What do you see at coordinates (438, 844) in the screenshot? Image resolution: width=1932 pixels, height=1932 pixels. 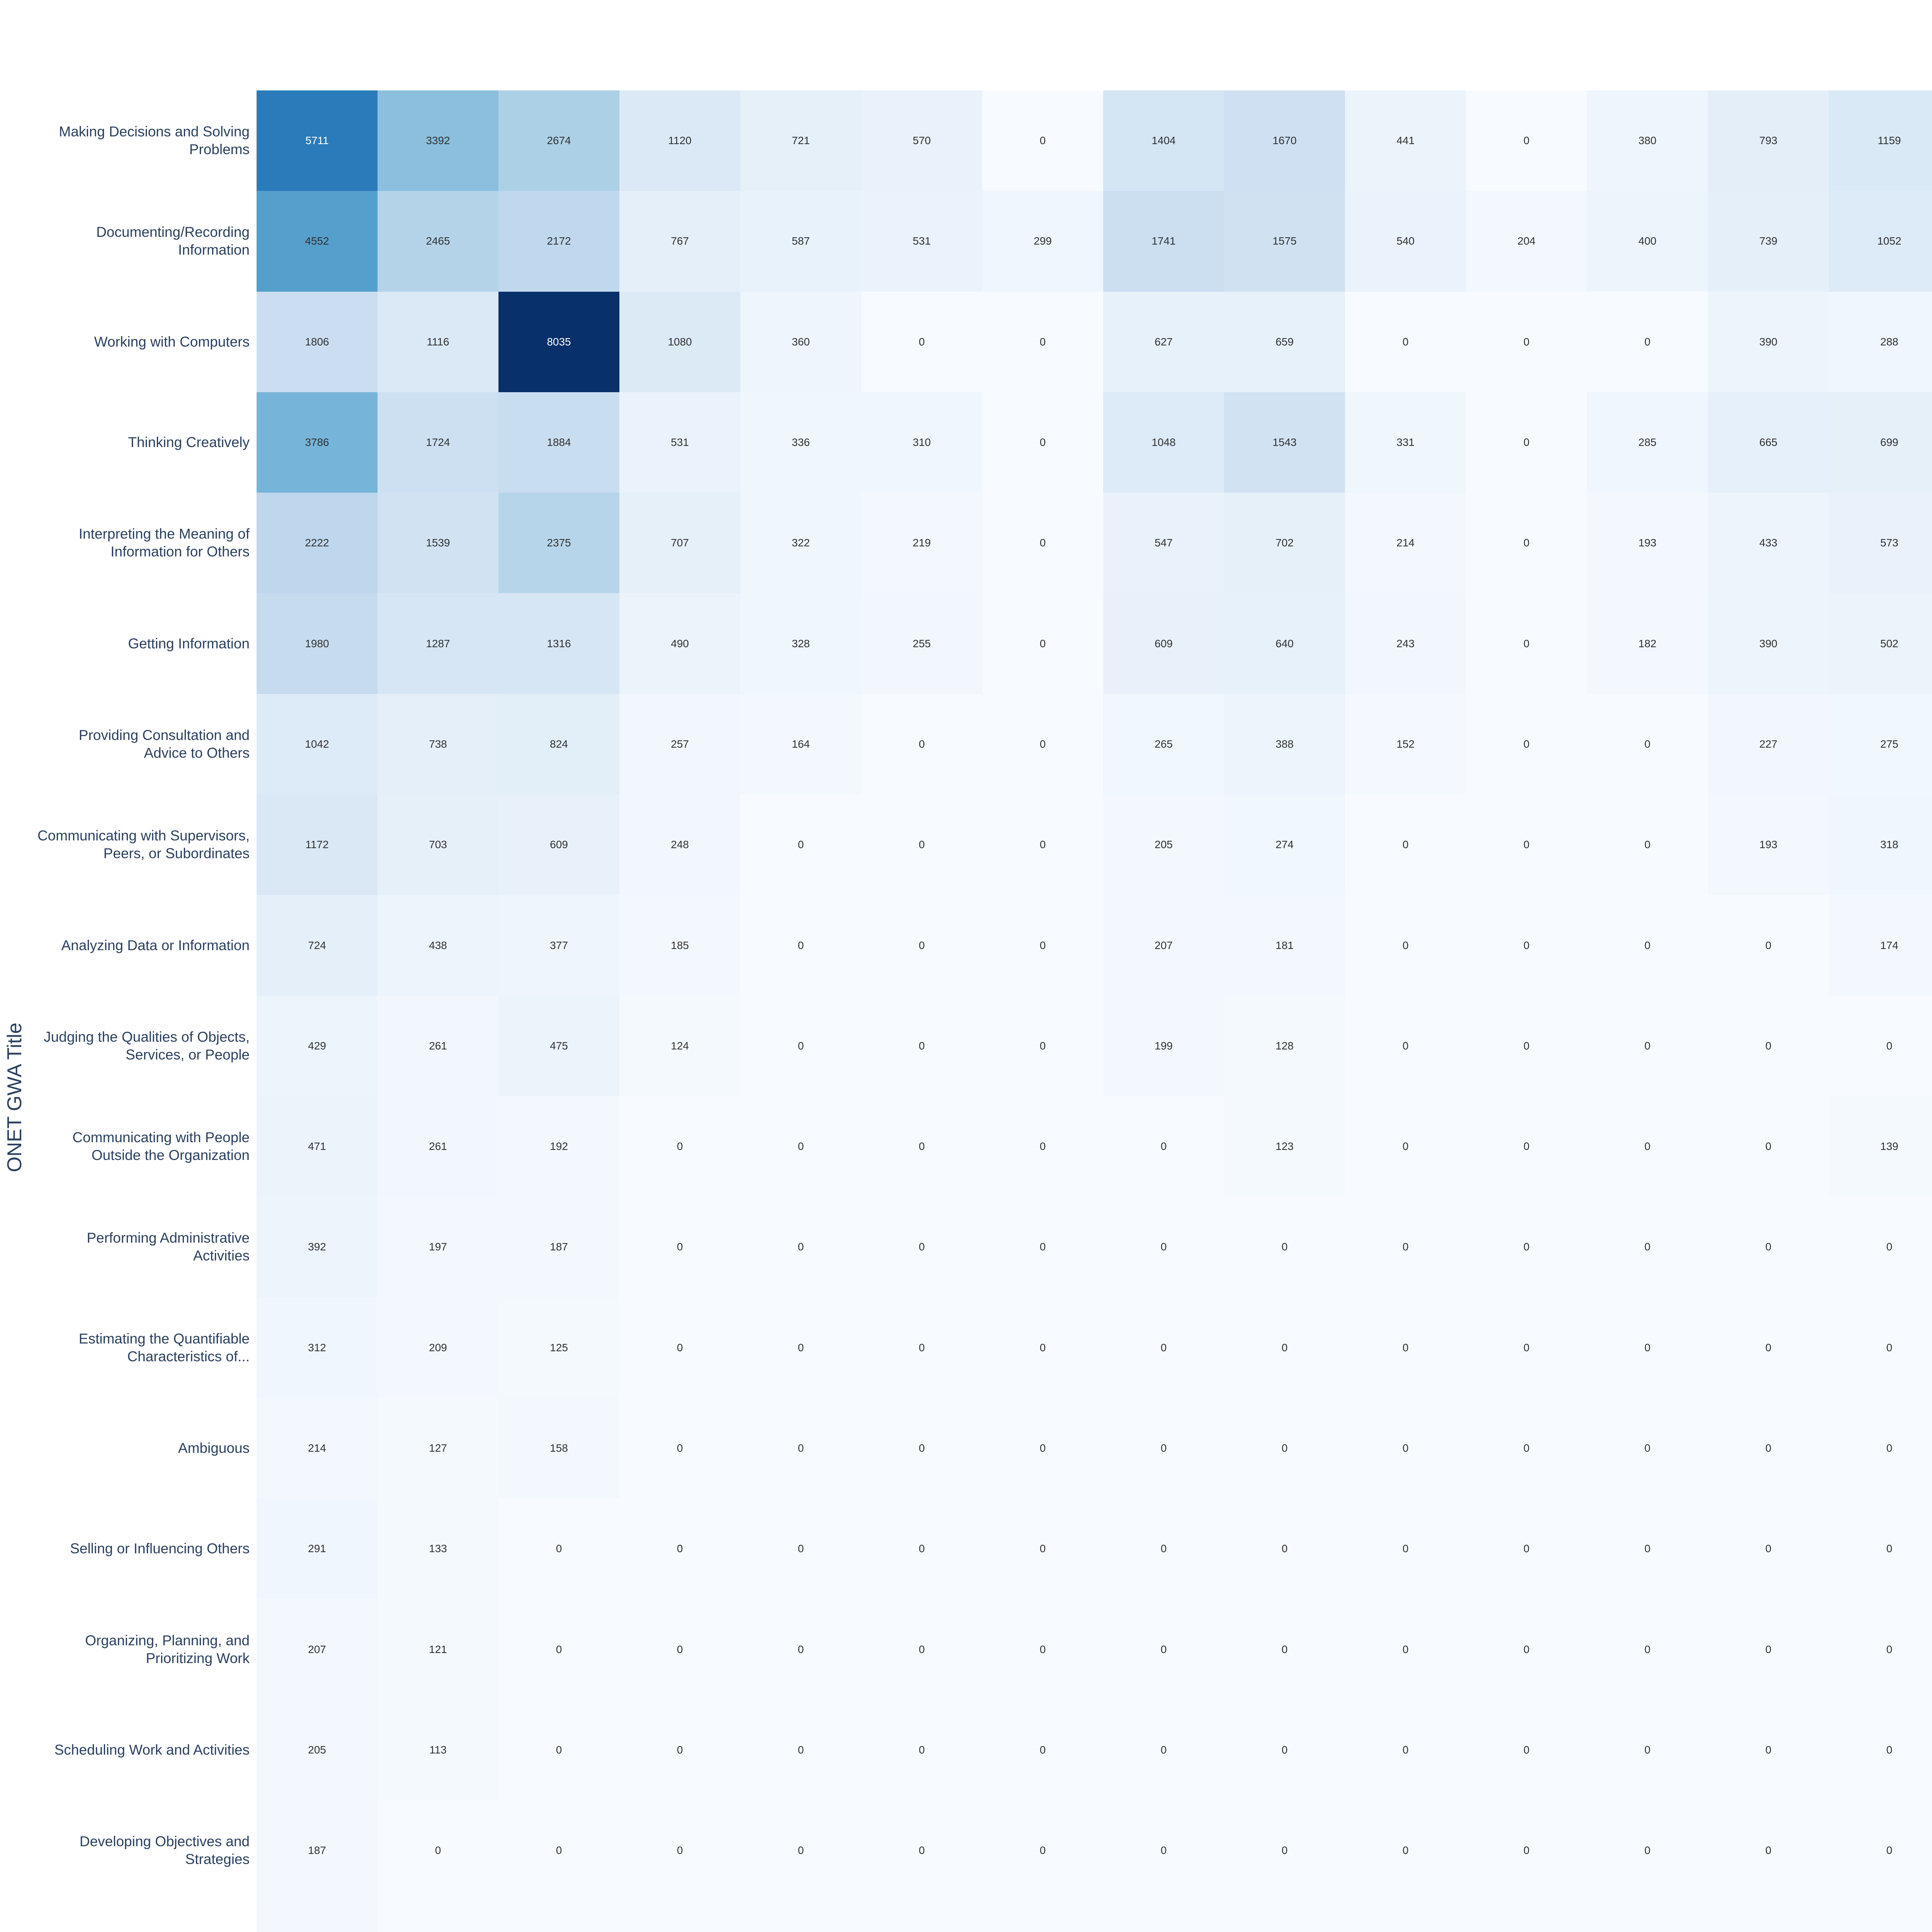 I see `heatmap-cell: 703` at bounding box center [438, 844].